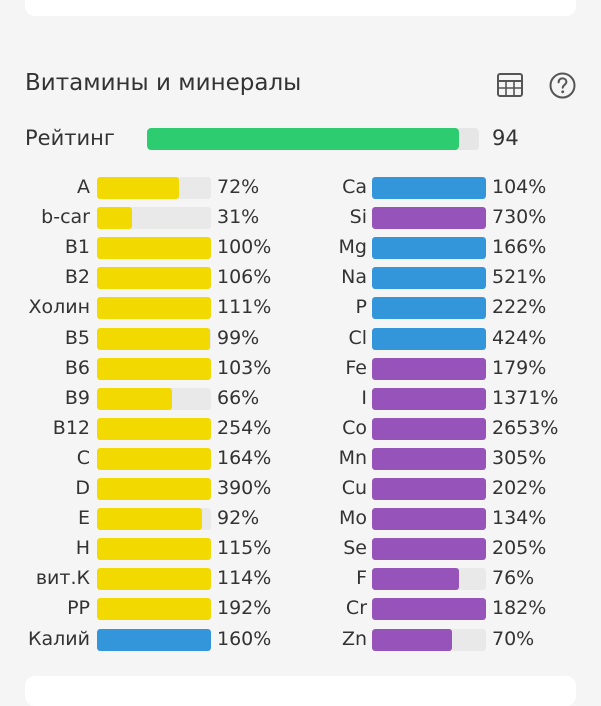 The height and width of the screenshot is (706, 601). I want to click on nutrient-row: Zn 70%, so click(300, 640).